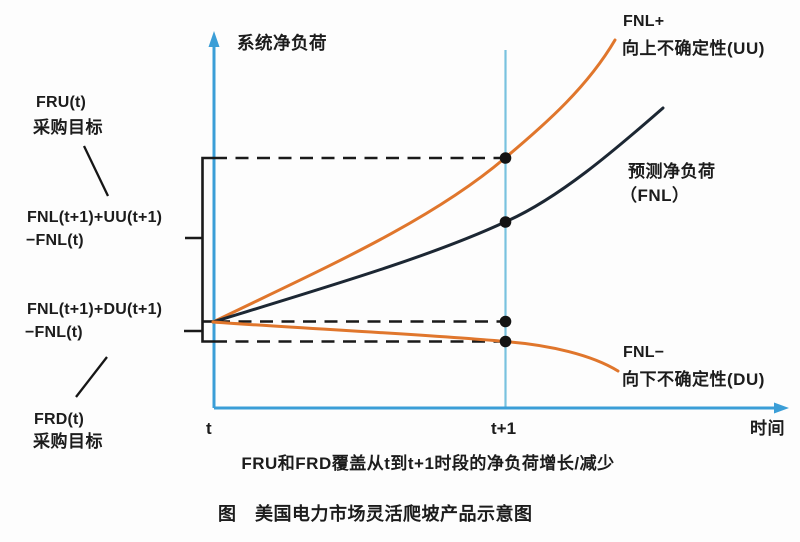  What do you see at coordinates (207, 249) in the screenshot?
I see `bracket-spine` at bounding box center [207, 249].